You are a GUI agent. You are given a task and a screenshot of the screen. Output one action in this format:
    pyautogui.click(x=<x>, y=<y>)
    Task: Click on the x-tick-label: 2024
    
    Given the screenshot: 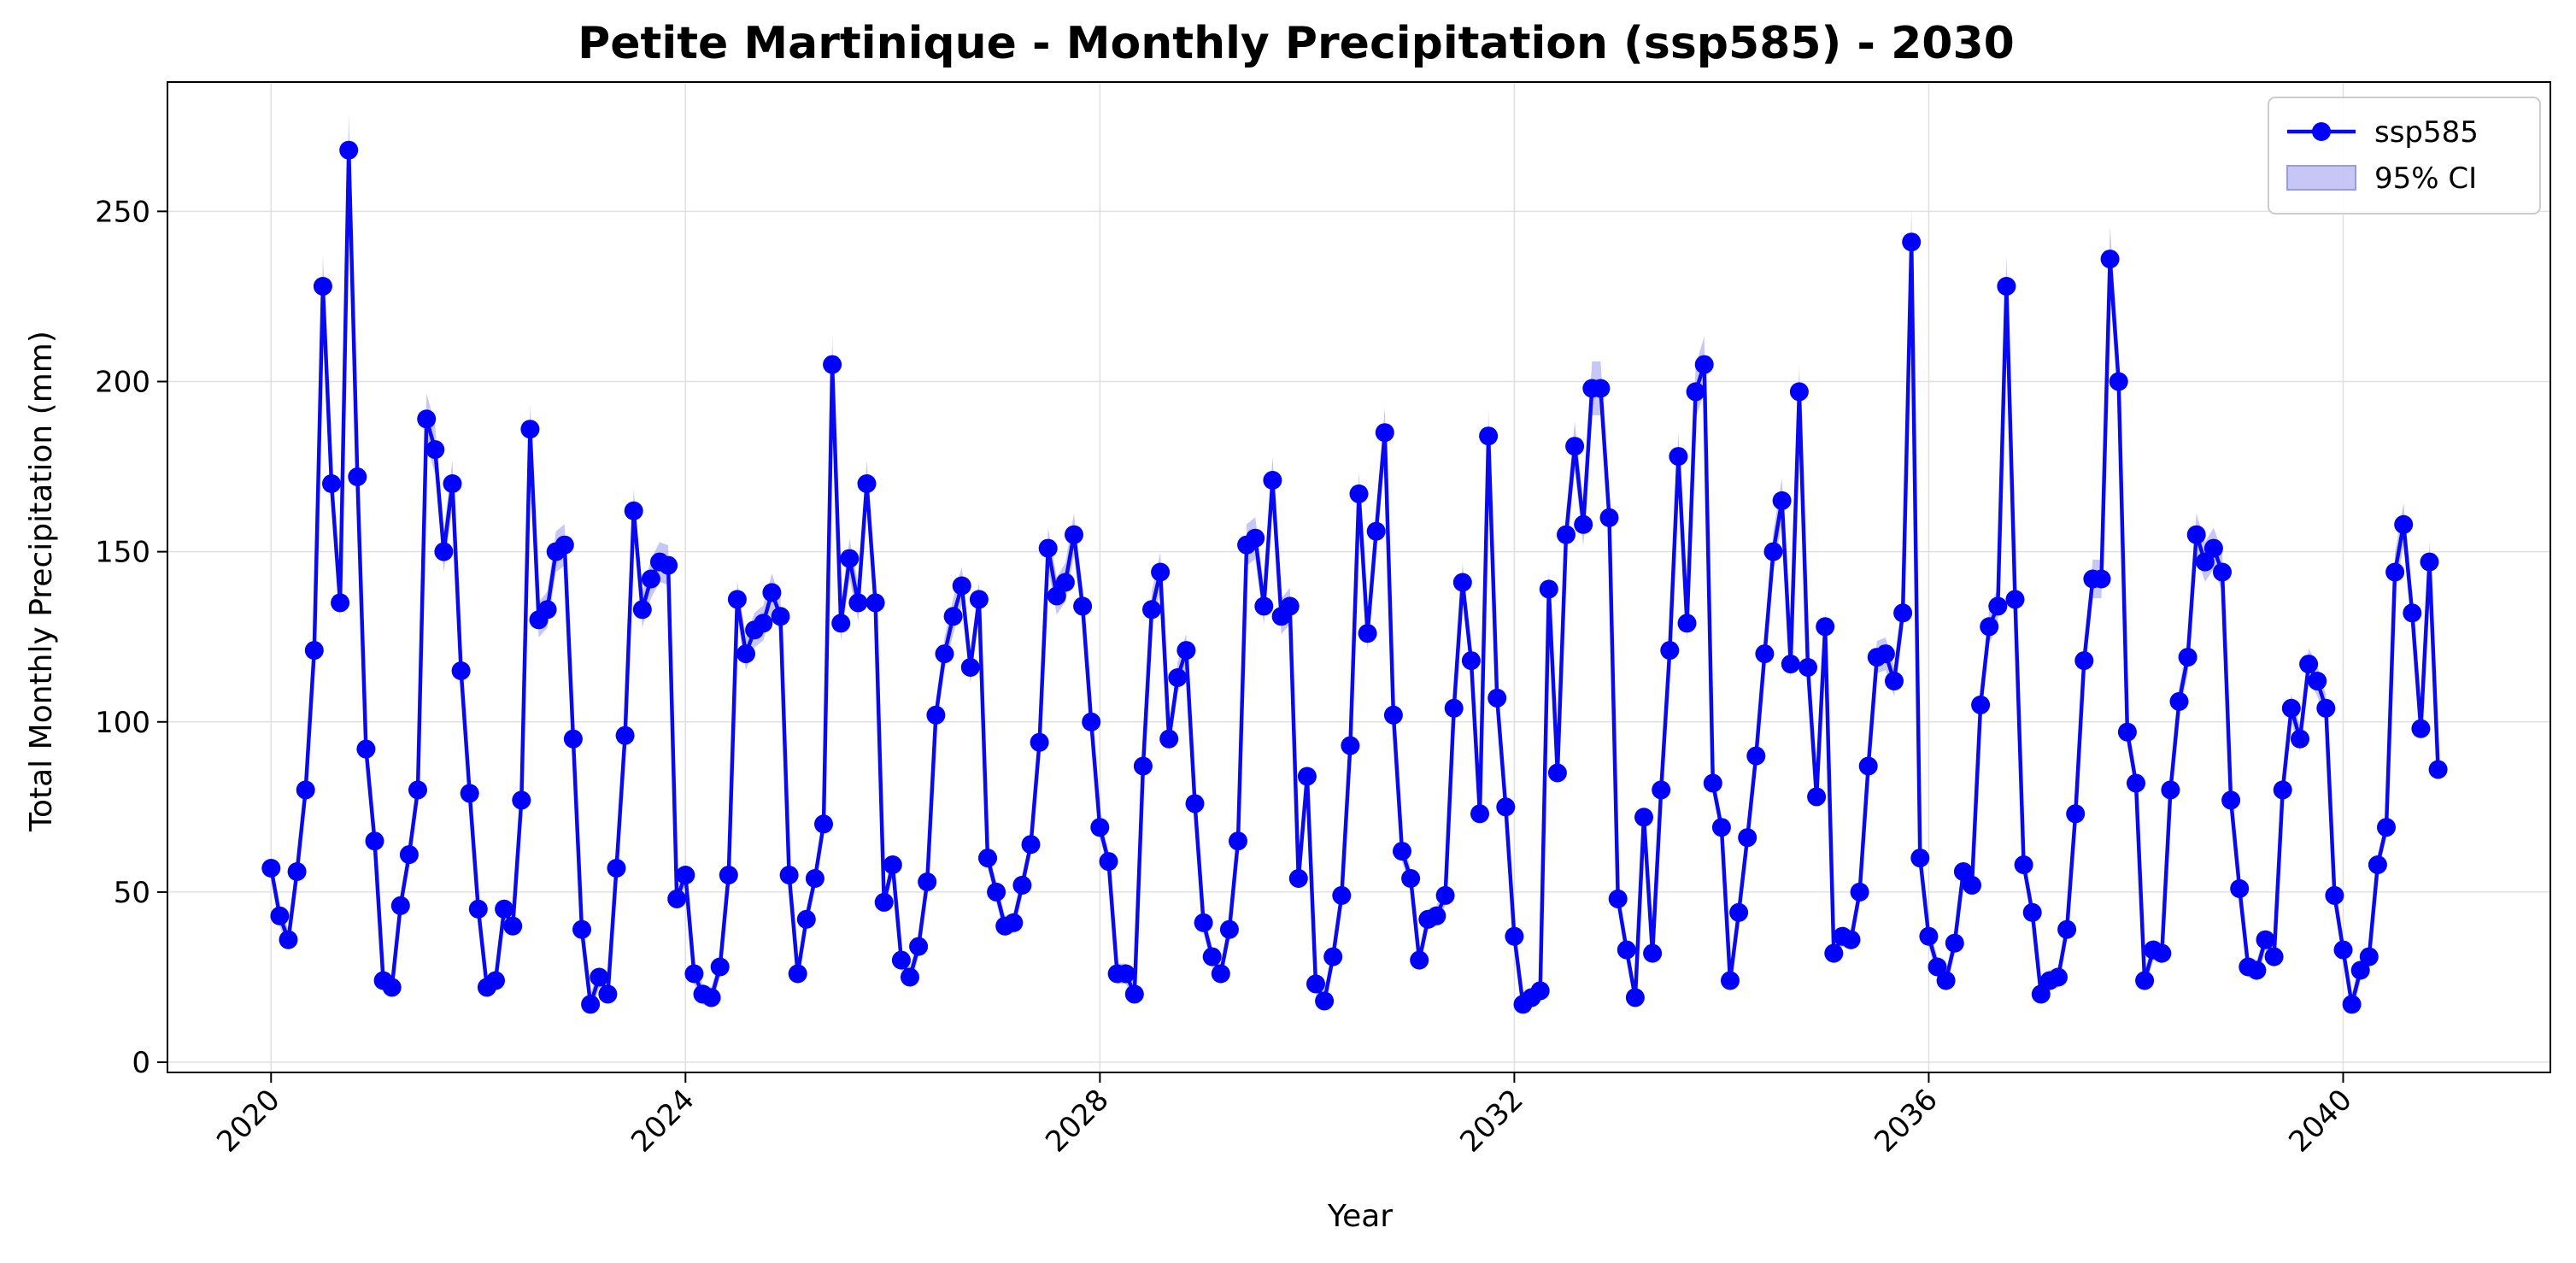 What is the action you would take?
    pyautogui.click(x=663, y=1121)
    